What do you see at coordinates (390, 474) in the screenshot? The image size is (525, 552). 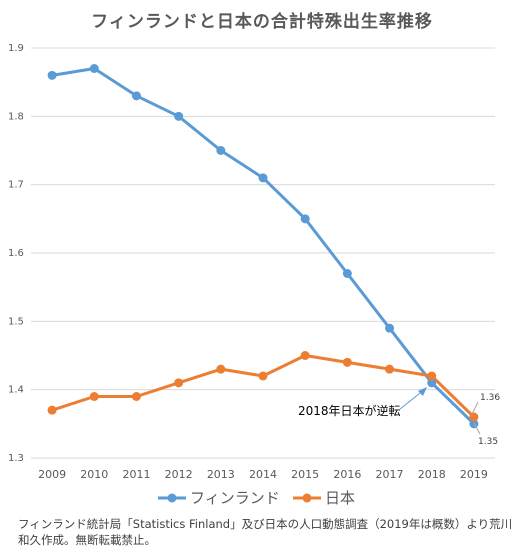 I see `x-tick-label: 2017` at bounding box center [390, 474].